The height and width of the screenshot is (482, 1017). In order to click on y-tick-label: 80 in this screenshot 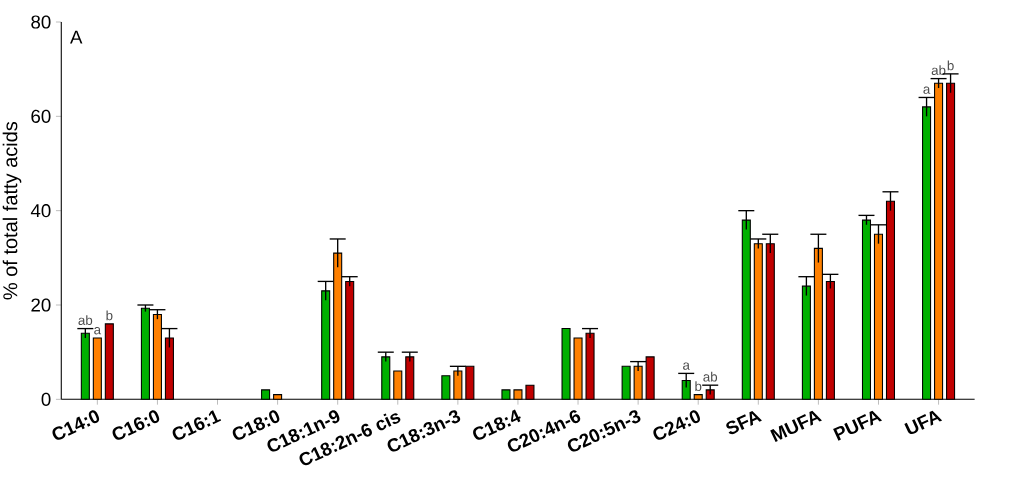, I will do `click(41, 22)`.